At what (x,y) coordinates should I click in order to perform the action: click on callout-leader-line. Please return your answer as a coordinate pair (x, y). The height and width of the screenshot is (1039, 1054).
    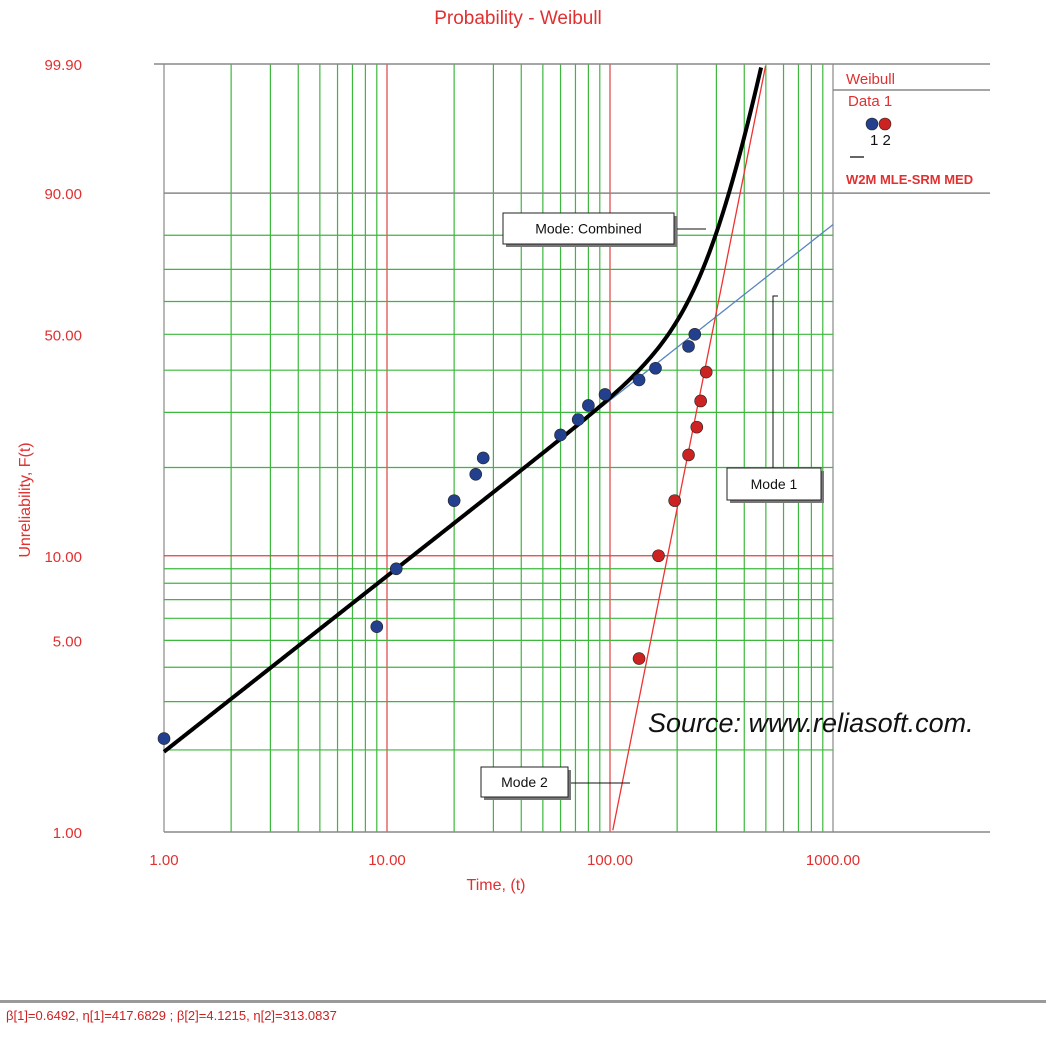
    Looking at the image, I should click on (775, 381).